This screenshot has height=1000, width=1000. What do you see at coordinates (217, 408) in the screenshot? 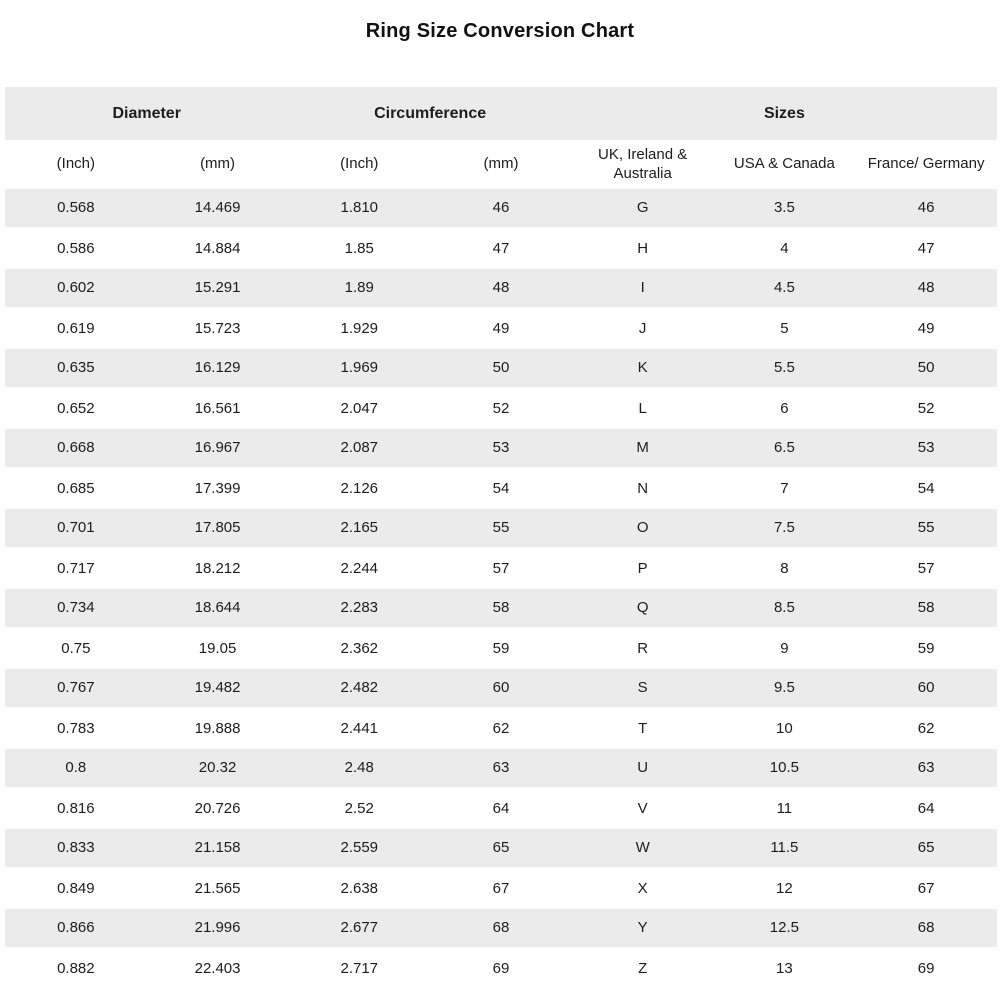
I see `cell: 16.561` at bounding box center [217, 408].